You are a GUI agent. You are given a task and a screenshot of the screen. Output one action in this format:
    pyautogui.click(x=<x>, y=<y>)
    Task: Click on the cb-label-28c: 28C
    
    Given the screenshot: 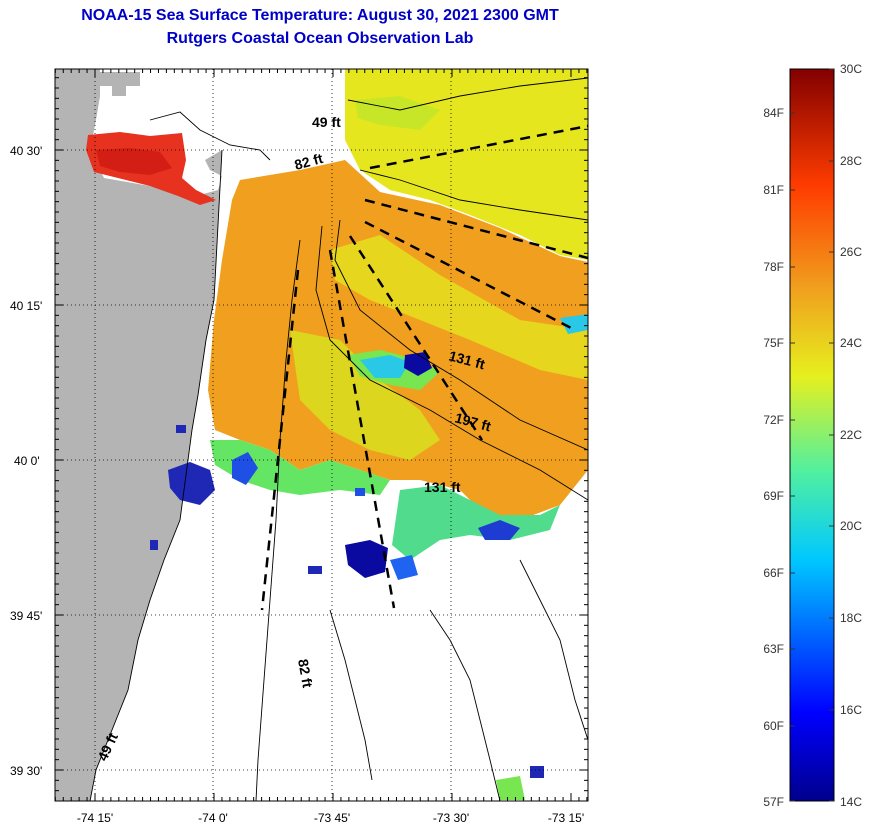 What is the action you would take?
    pyautogui.click(x=851, y=161)
    